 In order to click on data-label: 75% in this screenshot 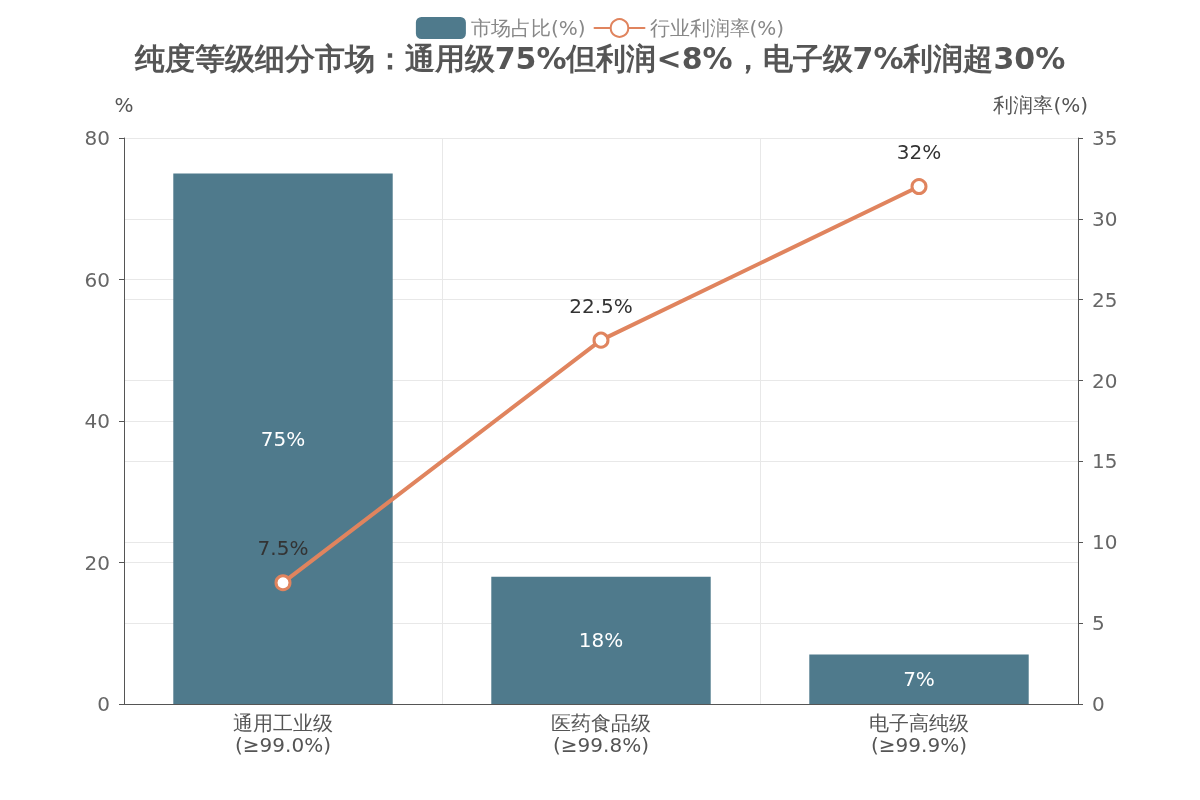, I will do `click(283, 438)`.